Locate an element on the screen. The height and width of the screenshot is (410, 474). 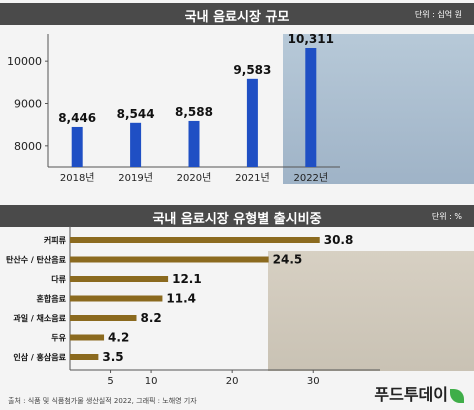
chart2-header: 국내 음료시장 유형별 출시비중 단위 : % is located at coordinates (237, 216).